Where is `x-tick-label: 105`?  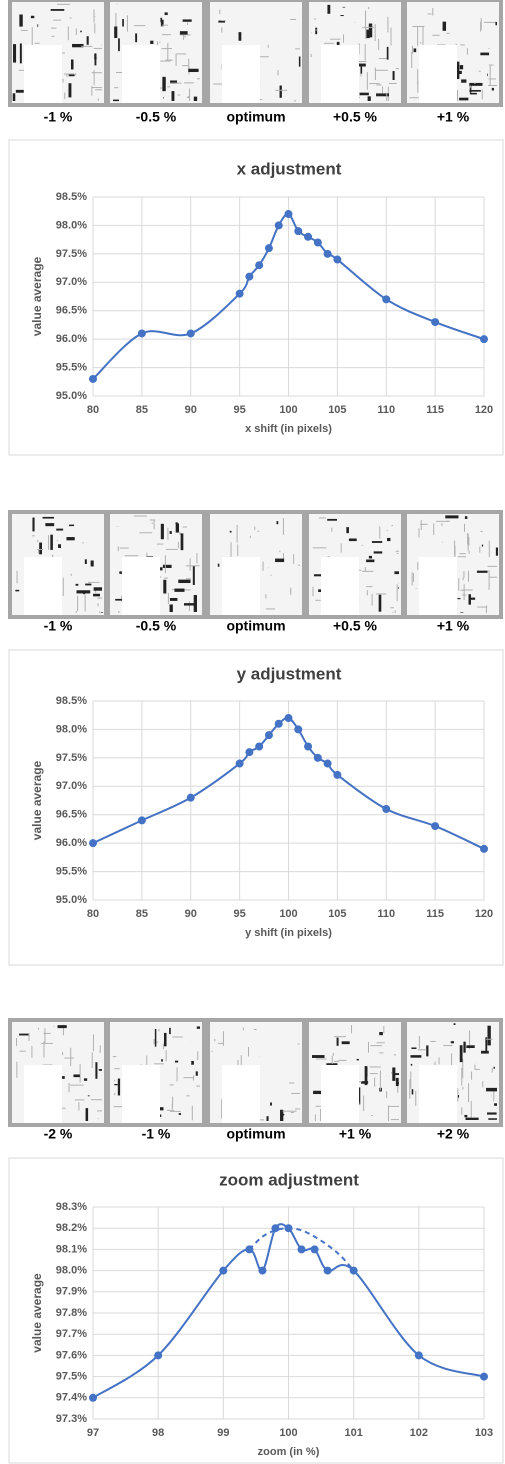
x-tick-label: 105 is located at coordinates (337, 410).